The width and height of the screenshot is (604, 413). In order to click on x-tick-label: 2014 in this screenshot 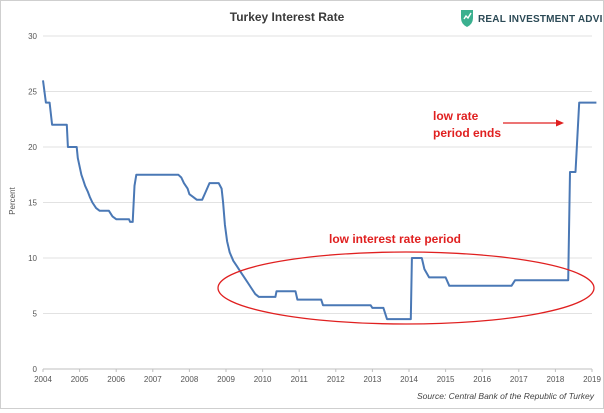, I will do `click(409, 379)`.